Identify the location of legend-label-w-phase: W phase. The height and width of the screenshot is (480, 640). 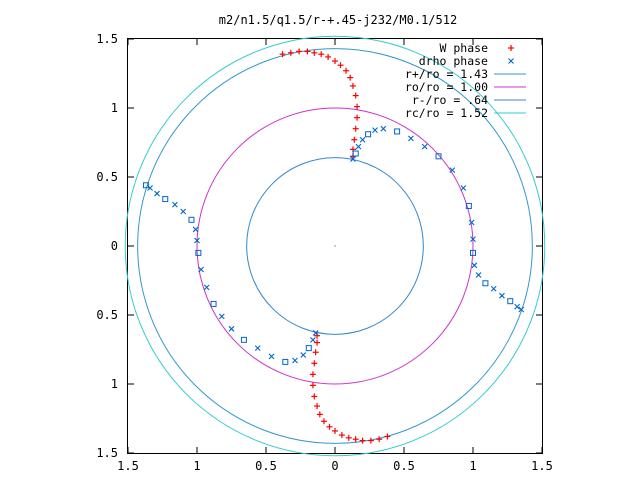
(464, 48).